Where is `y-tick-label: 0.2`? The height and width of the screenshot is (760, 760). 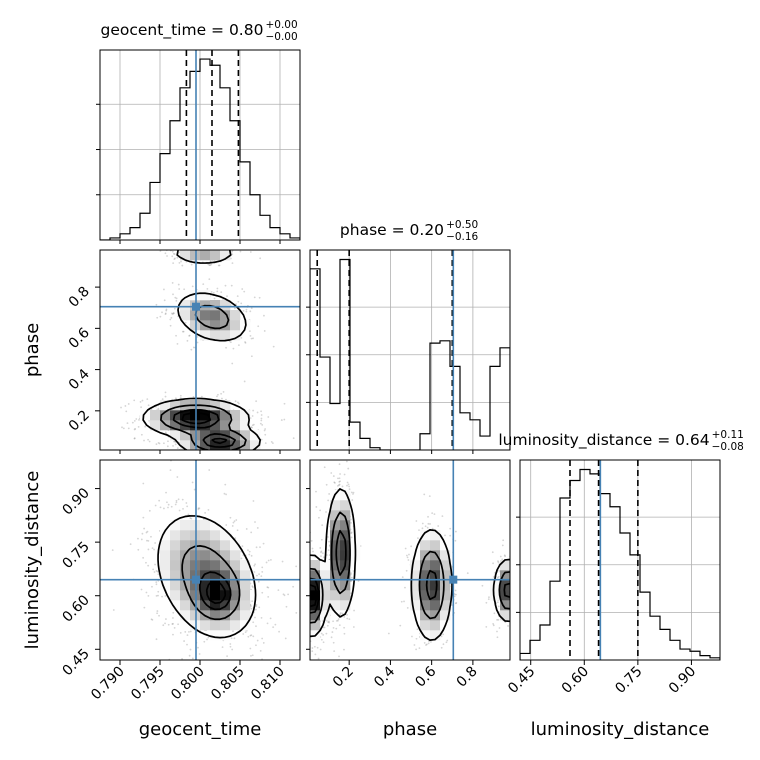
y-tick-label: 0.2 is located at coordinates (79, 420).